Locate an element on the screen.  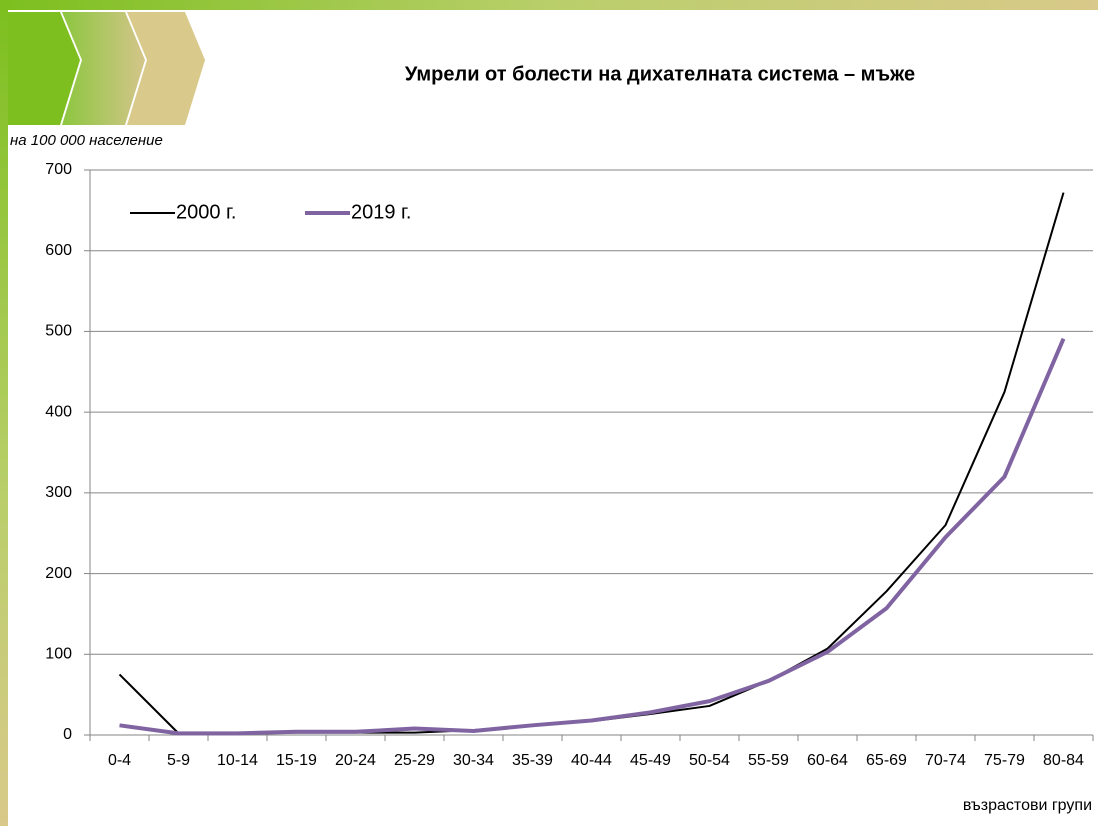
x-tick-label: 5-9 is located at coordinates (178, 760).